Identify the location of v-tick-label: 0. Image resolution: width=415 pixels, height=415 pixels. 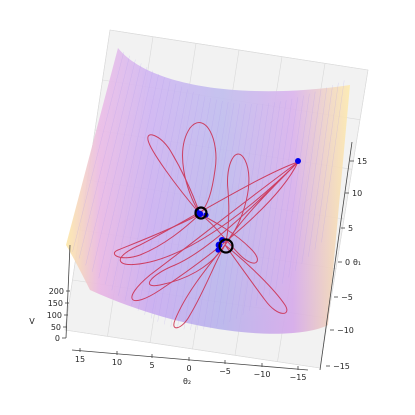
(57, 338).